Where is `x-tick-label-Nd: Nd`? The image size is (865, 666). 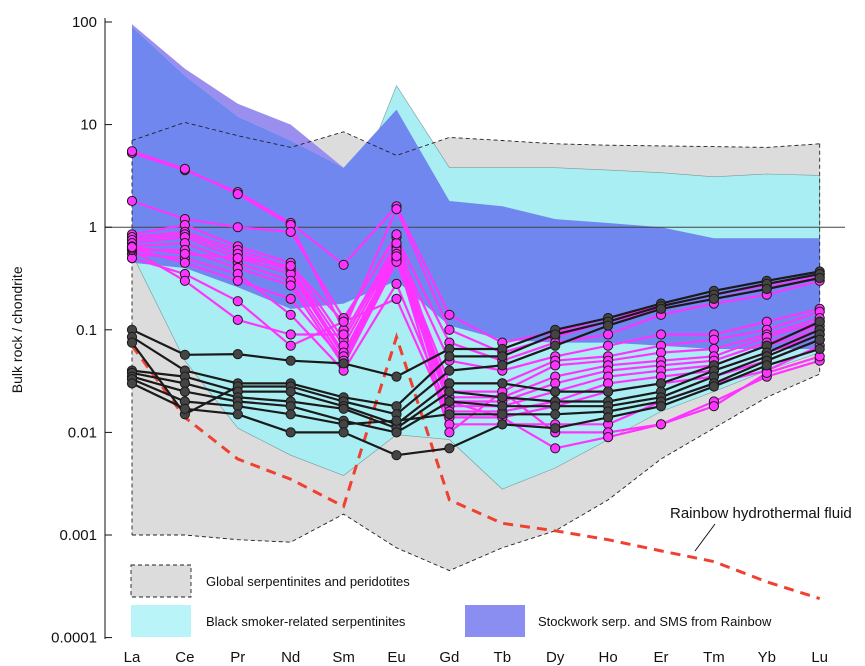
x-tick-label-Nd: Nd is located at coordinates (290, 657).